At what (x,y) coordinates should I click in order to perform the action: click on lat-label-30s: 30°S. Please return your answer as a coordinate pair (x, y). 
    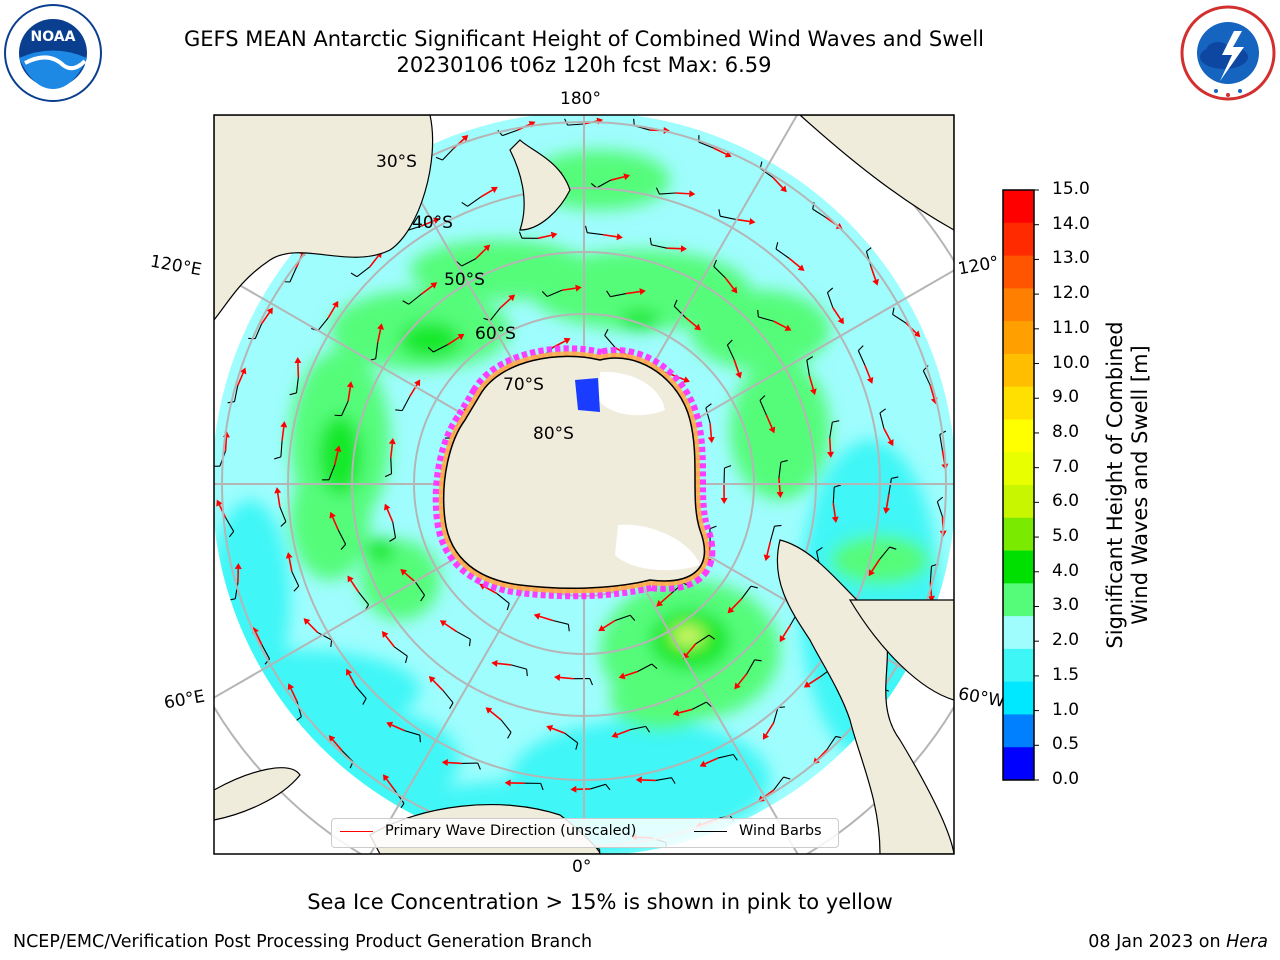
    Looking at the image, I should click on (396, 162).